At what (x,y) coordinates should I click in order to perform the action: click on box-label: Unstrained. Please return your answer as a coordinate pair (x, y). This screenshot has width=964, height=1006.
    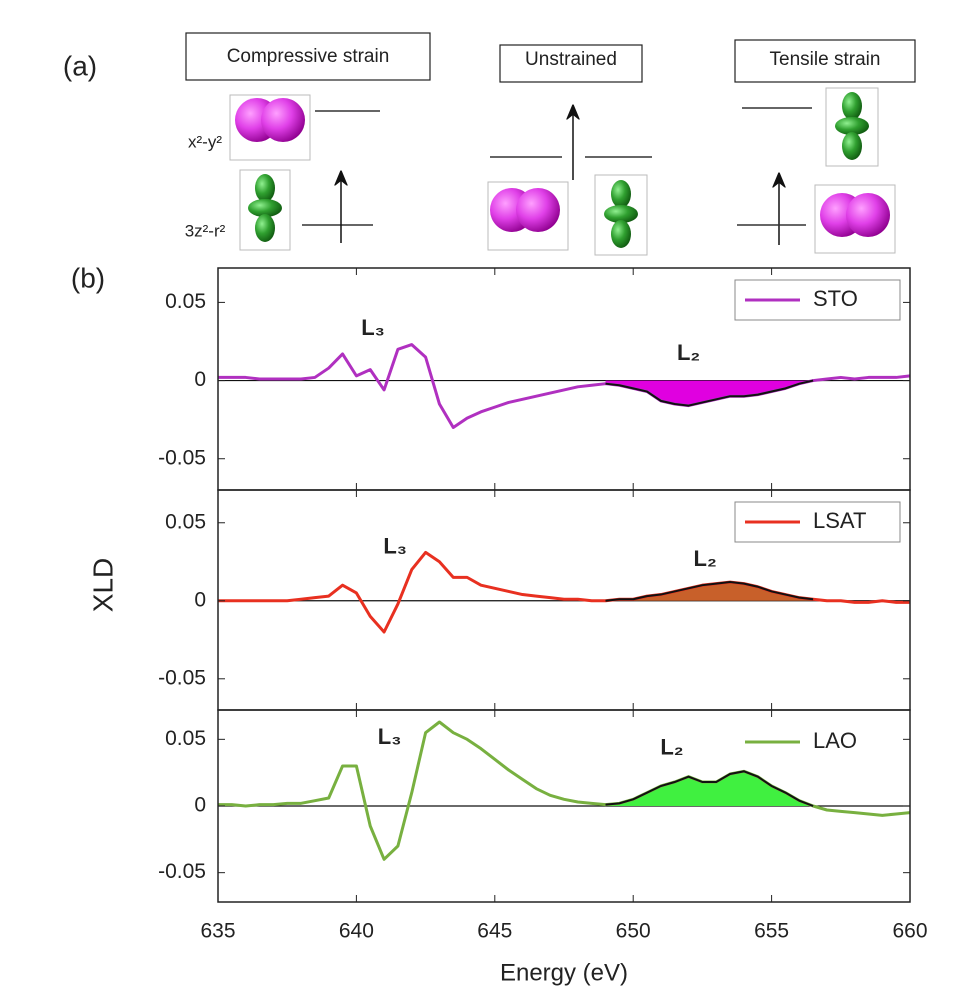
    Looking at the image, I should click on (571, 59).